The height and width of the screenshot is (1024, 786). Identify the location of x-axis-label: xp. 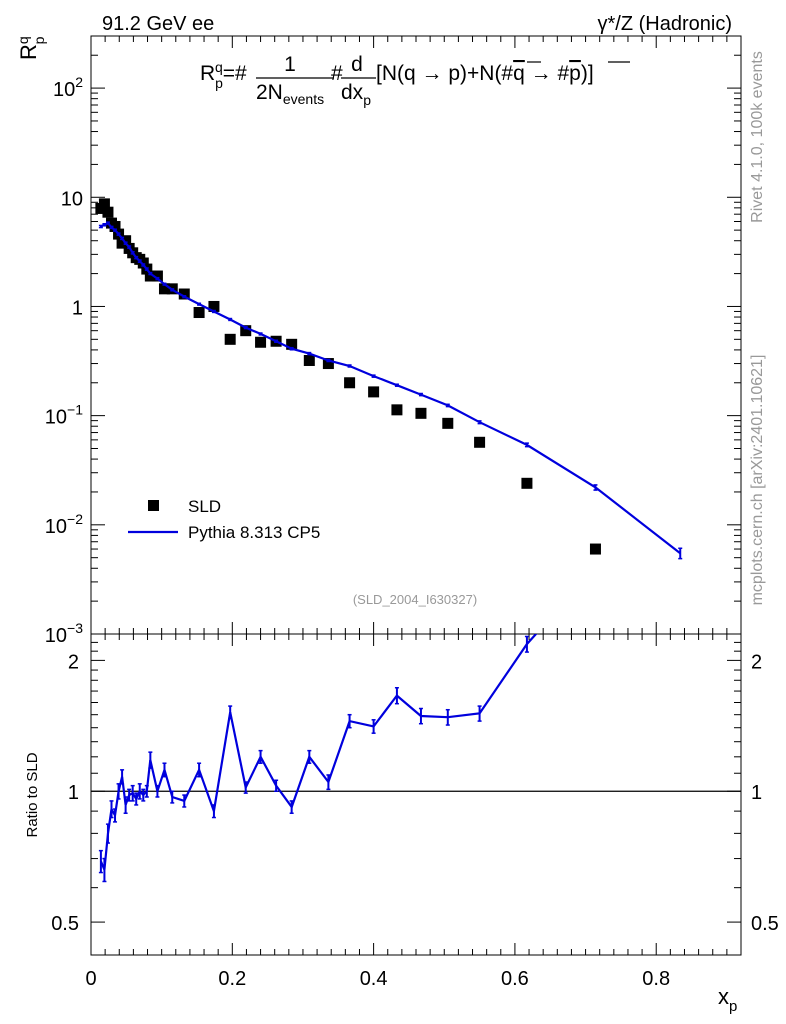
(727, 999).